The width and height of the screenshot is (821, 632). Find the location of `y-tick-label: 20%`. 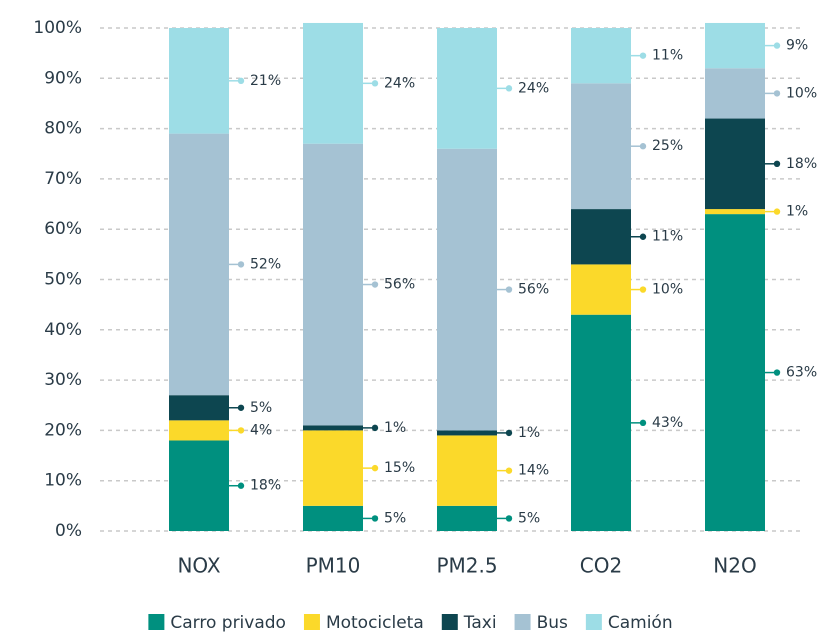

y-tick-label: 20% is located at coordinates (63, 430).